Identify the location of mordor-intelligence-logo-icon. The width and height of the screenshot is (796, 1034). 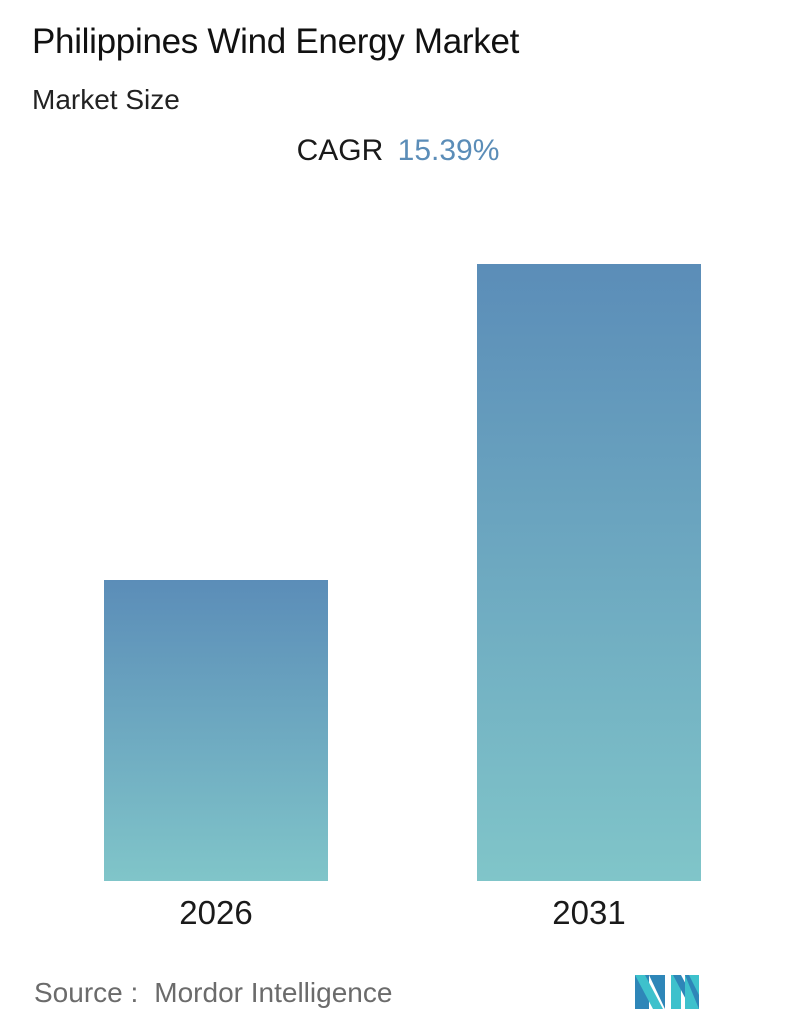
(667, 992).